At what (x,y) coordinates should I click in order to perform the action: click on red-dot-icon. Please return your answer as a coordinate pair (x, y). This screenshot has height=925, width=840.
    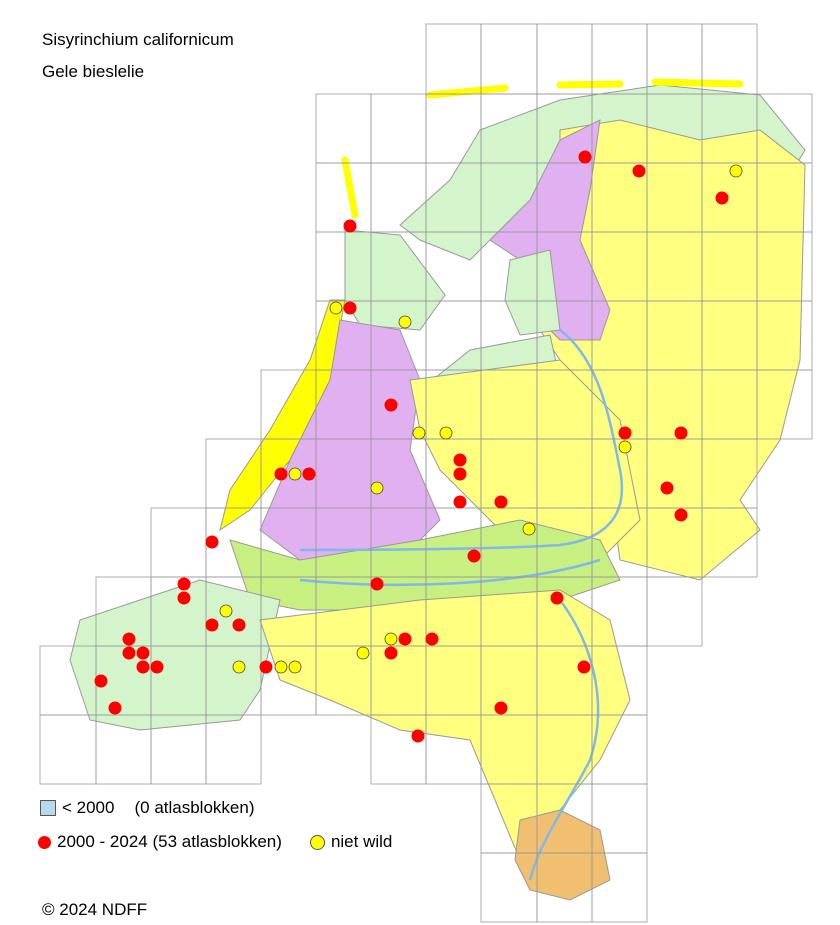
    Looking at the image, I should click on (44, 842).